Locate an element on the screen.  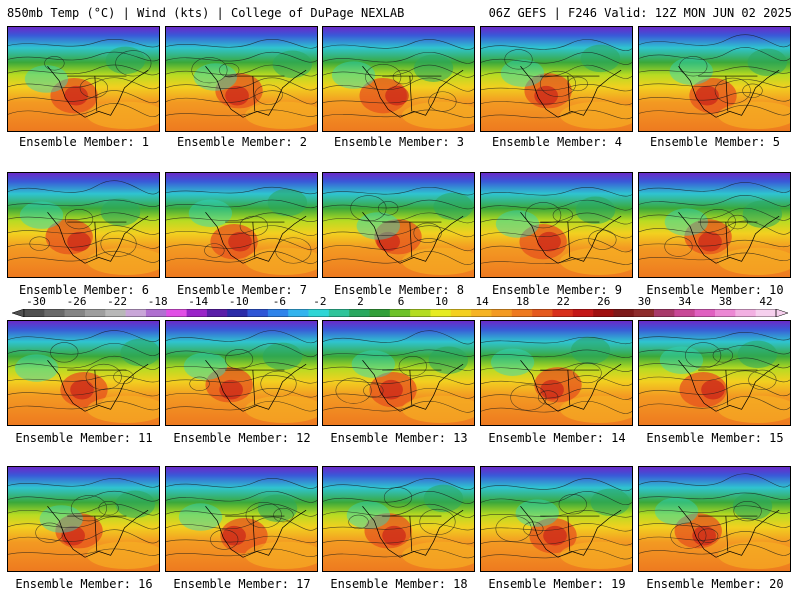
ensemble-member-label: Ensemble Member: 2 is located at coordinates (242, 142).